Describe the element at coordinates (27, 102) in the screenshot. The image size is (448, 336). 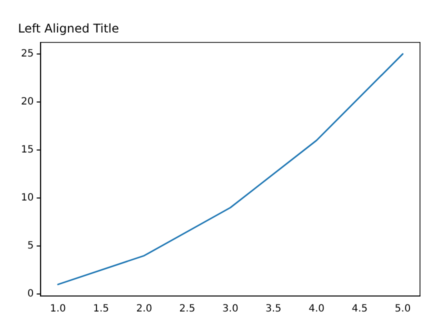
I see `y-tick-label: 20` at that location.